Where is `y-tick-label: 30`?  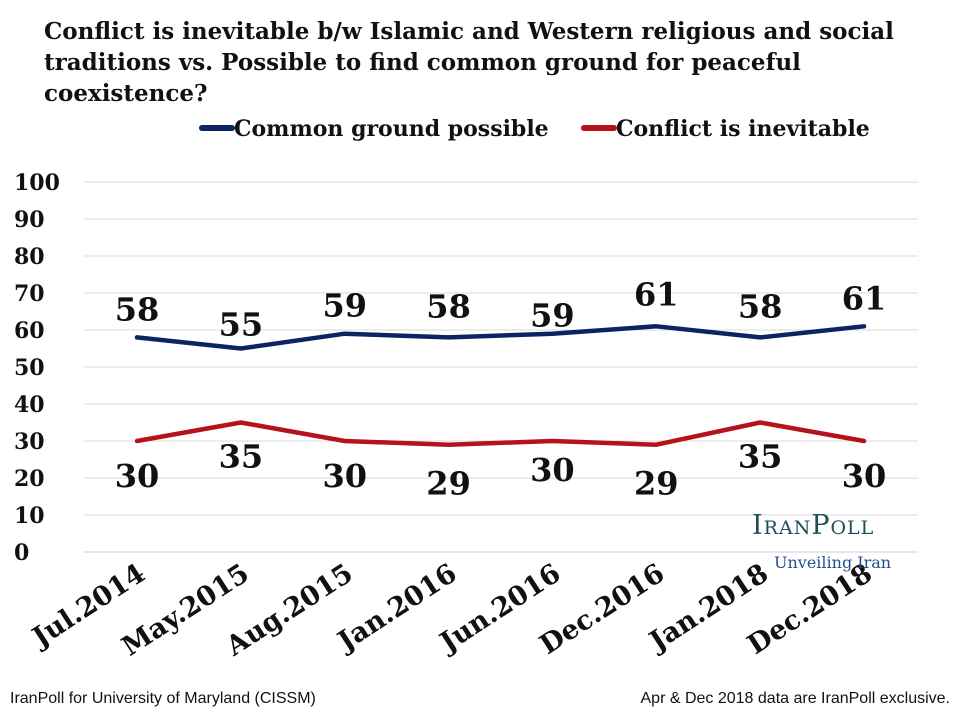
y-tick-label: 30 is located at coordinates (29, 442).